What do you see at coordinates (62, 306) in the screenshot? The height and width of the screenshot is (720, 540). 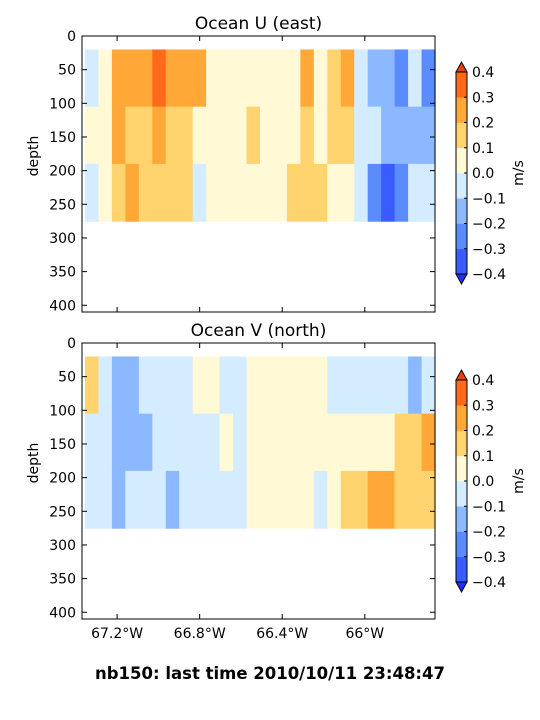 I see `y-tick-label: 400` at bounding box center [62, 306].